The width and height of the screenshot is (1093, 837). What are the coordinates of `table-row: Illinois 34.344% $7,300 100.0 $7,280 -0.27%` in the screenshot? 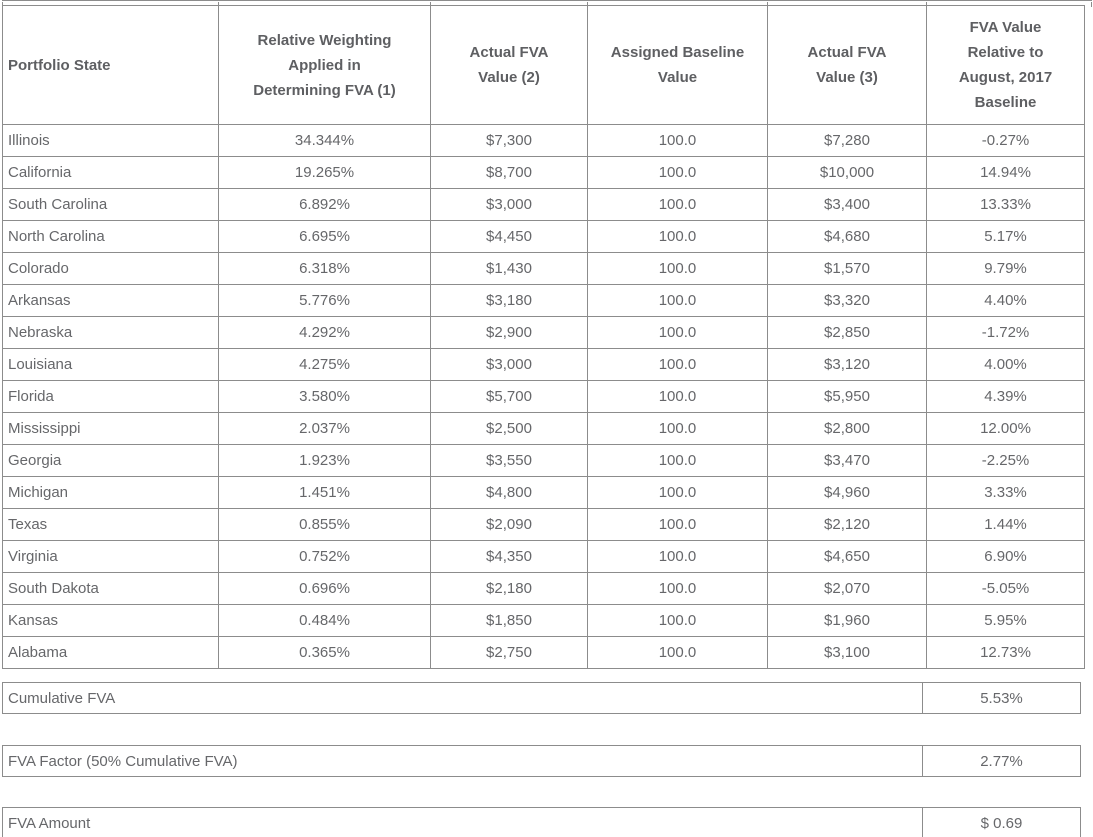 It's located at (543, 140).